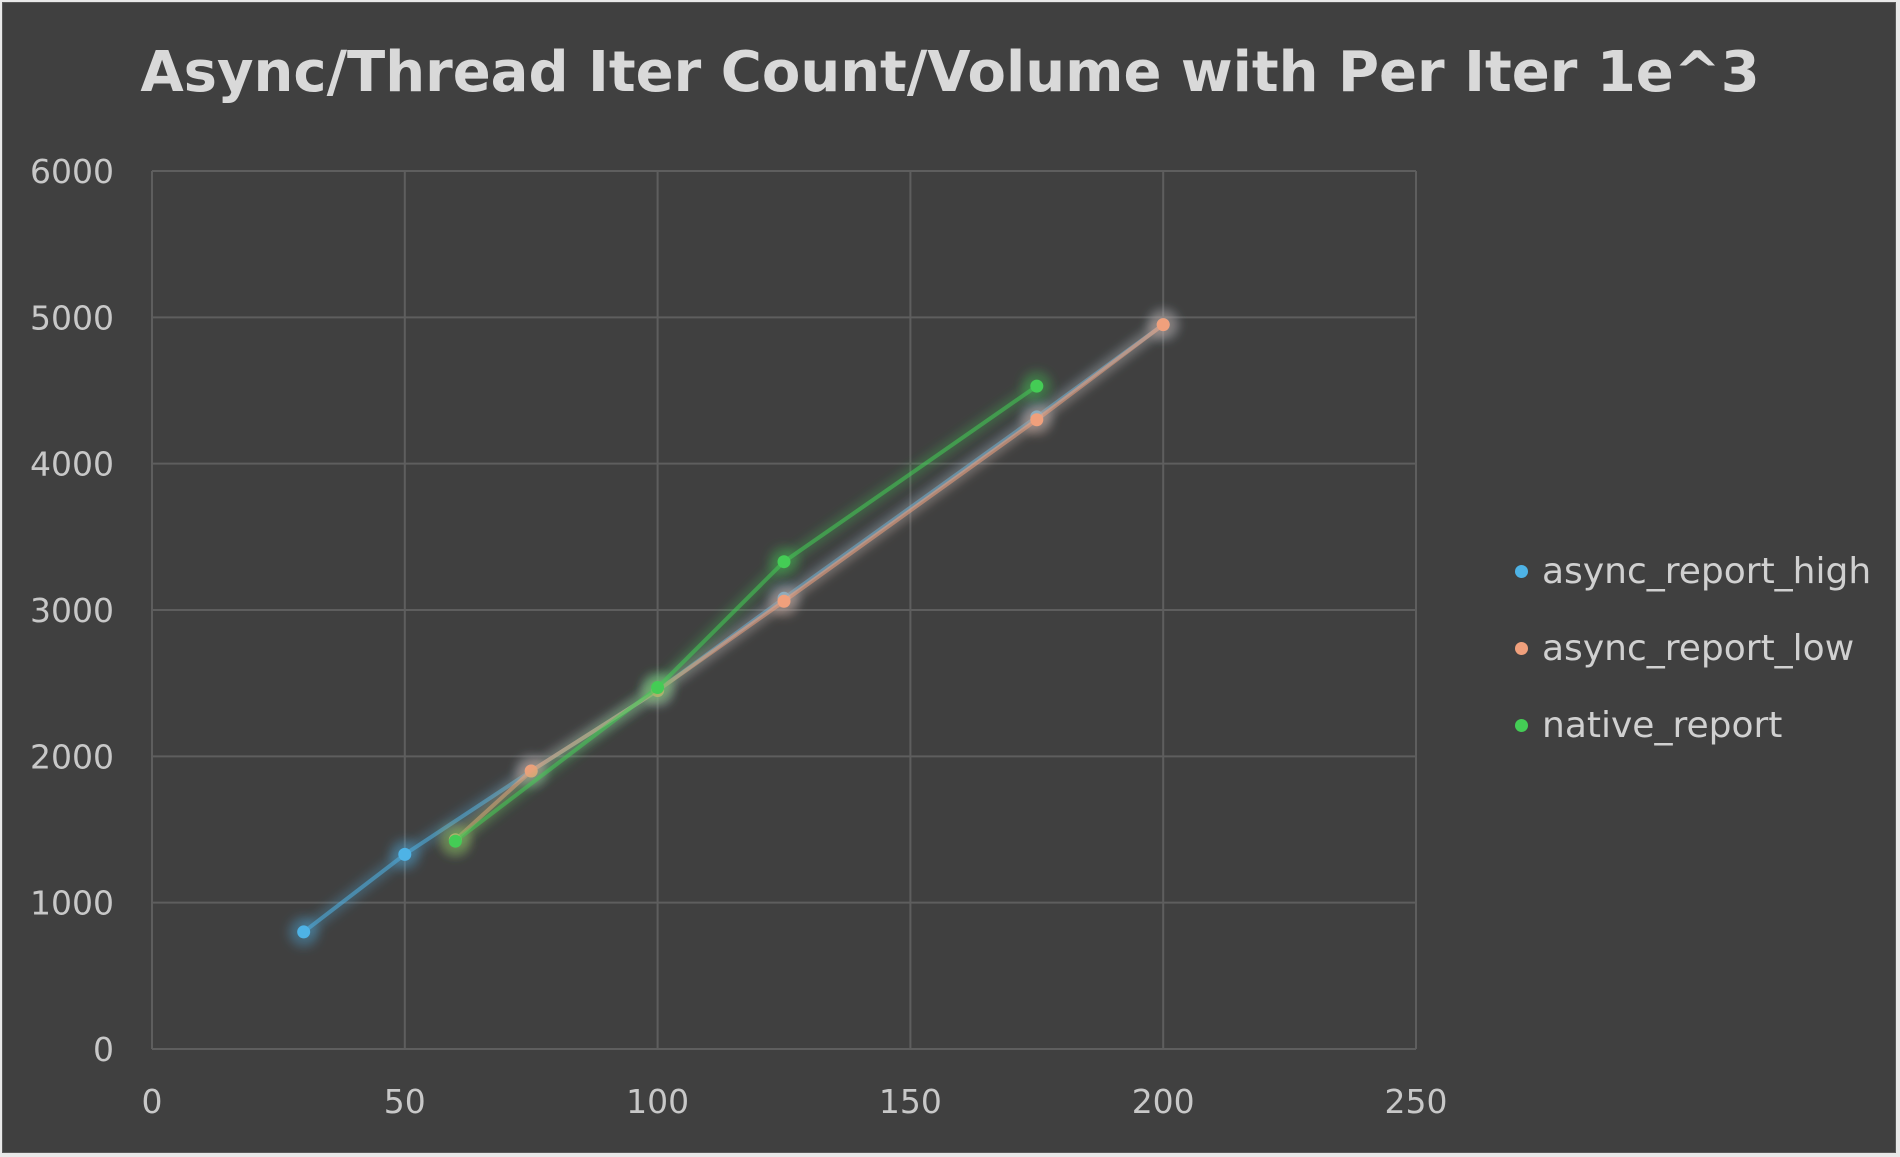  Describe the element at coordinates (72, 171) in the screenshot. I see `y-tick-label-6: 6000` at that location.